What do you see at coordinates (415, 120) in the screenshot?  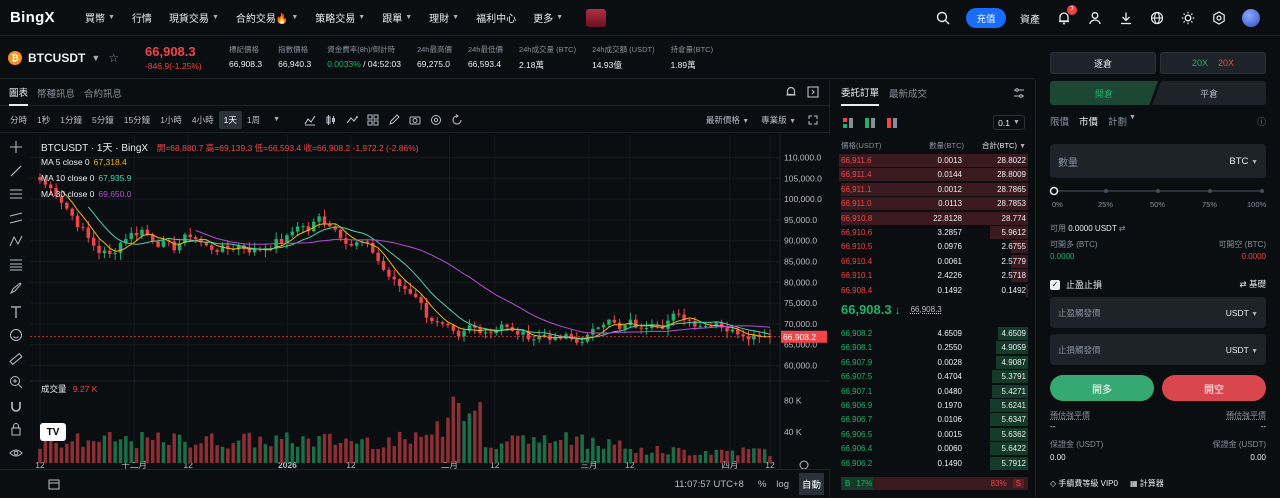 I see `camera-icon` at bounding box center [415, 120].